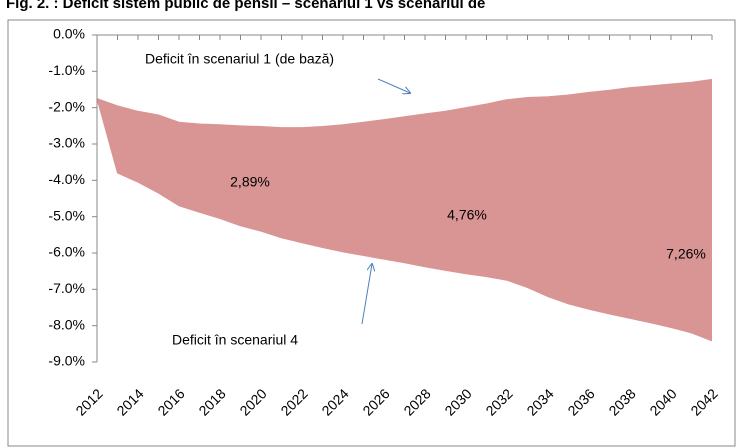 The height and width of the screenshot is (448, 744). What do you see at coordinates (235, 340) in the screenshot?
I see `legend-label: Deficit în scenariul 4` at bounding box center [235, 340].